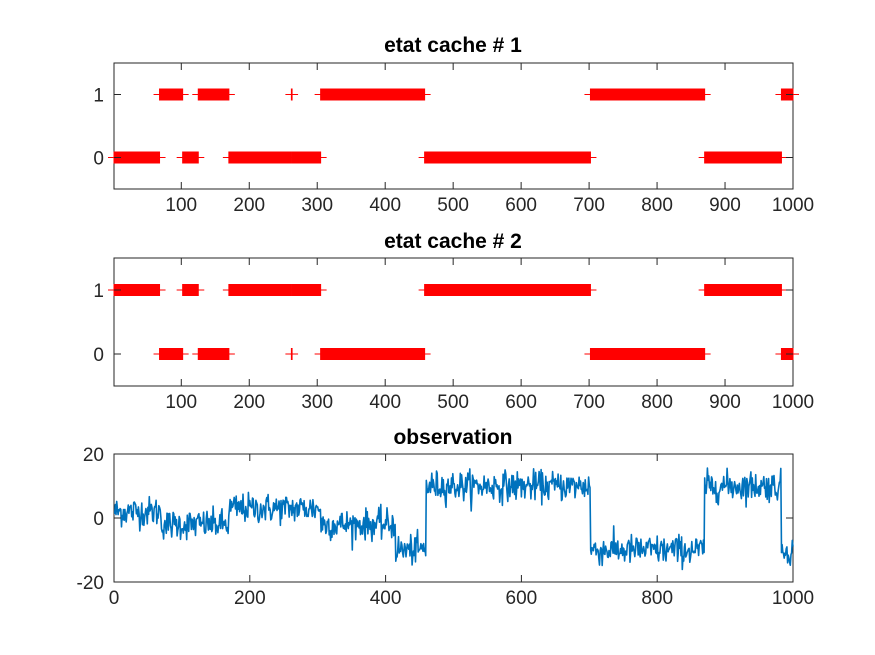  What do you see at coordinates (452, 437) in the screenshot?
I see `subplot-title: observation` at bounding box center [452, 437].